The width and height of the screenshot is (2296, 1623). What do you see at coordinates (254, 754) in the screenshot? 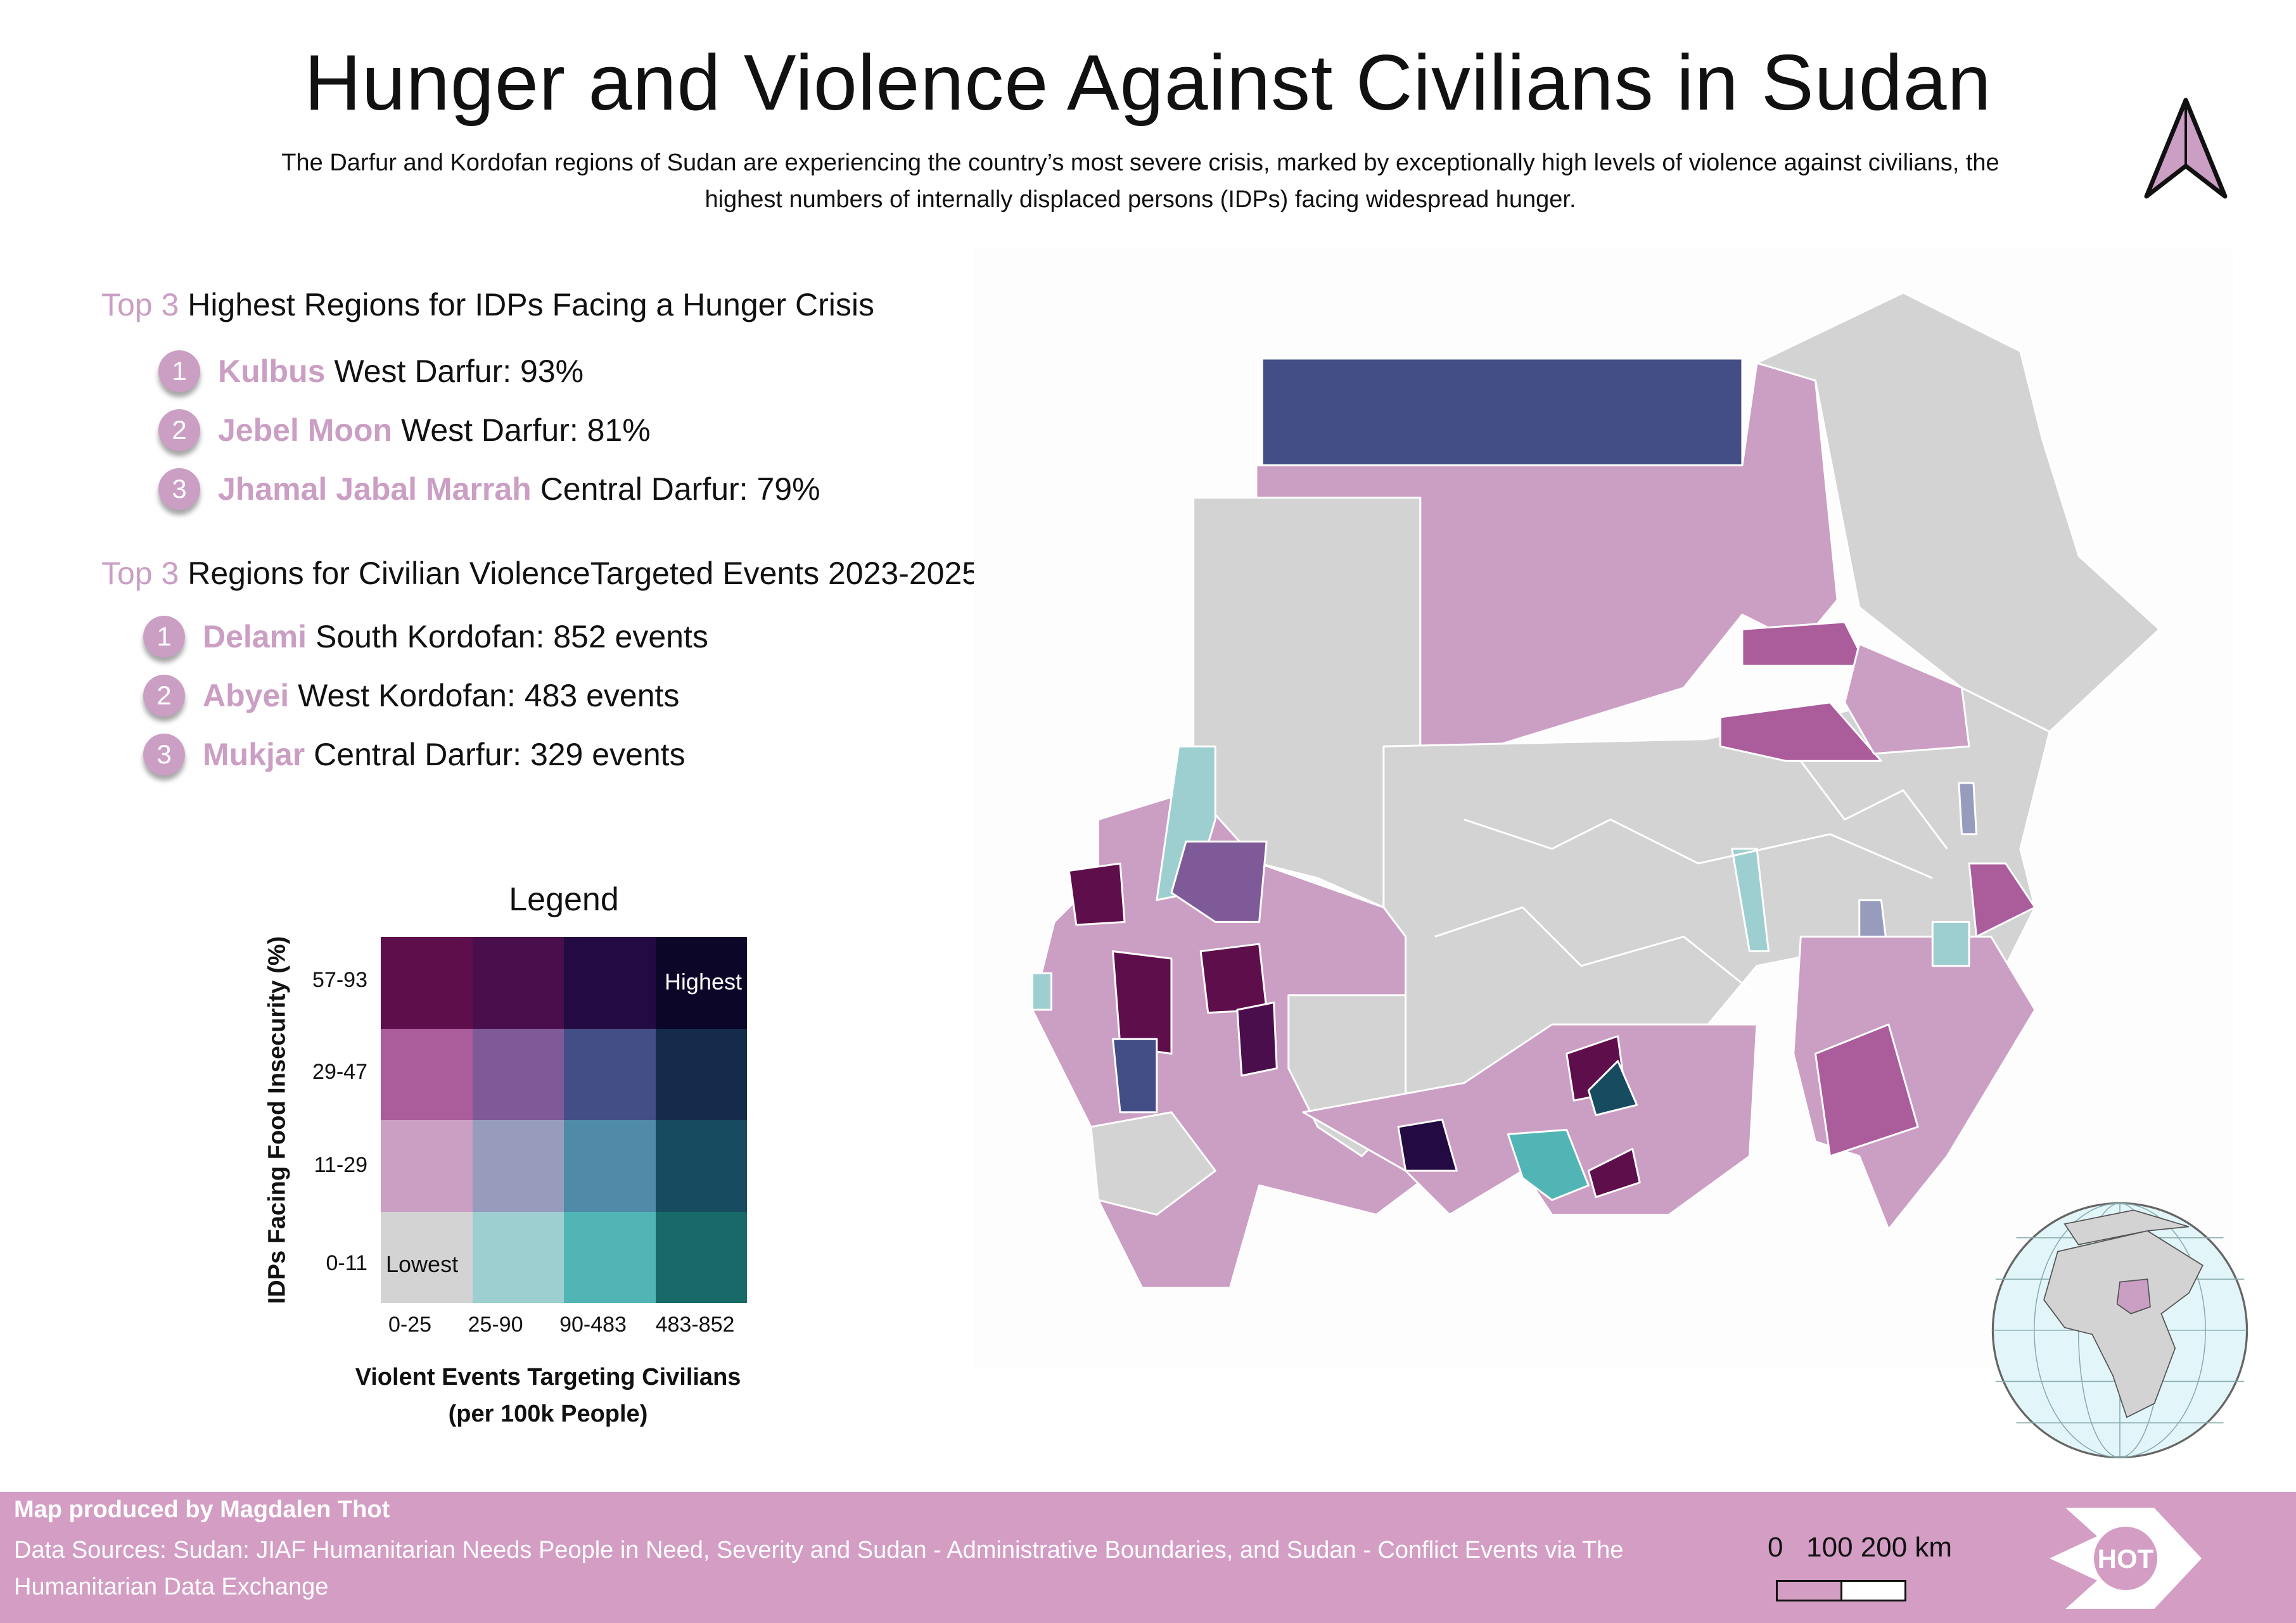
I see `region-name: Mukjar` at bounding box center [254, 754].